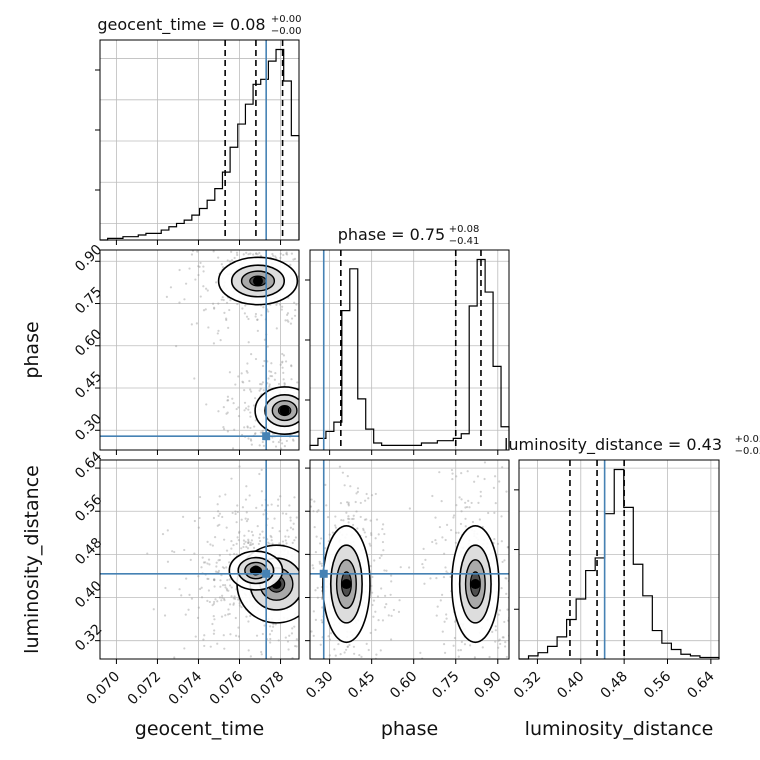 The height and width of the screenshot is (760, 760). Describe the element at coordinates (487, 685) in the screenshot. I see `x-tick-label: 0.90` at that location.